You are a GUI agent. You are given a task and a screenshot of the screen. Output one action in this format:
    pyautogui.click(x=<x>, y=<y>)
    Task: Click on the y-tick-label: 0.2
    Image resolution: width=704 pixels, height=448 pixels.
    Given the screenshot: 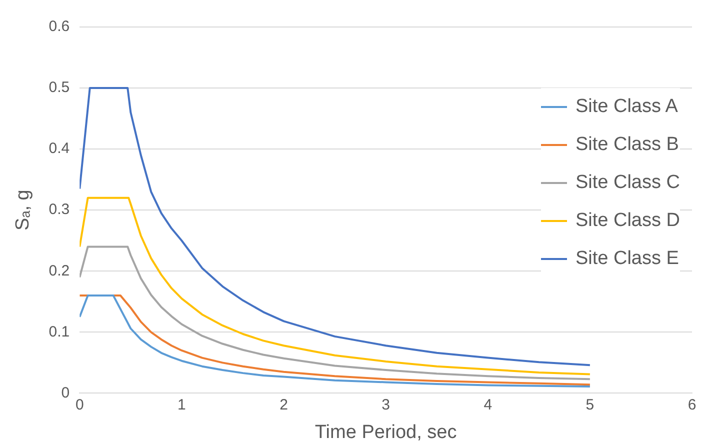 What is the action you would take?
    pyautogui.click(x=59, y=271)
    